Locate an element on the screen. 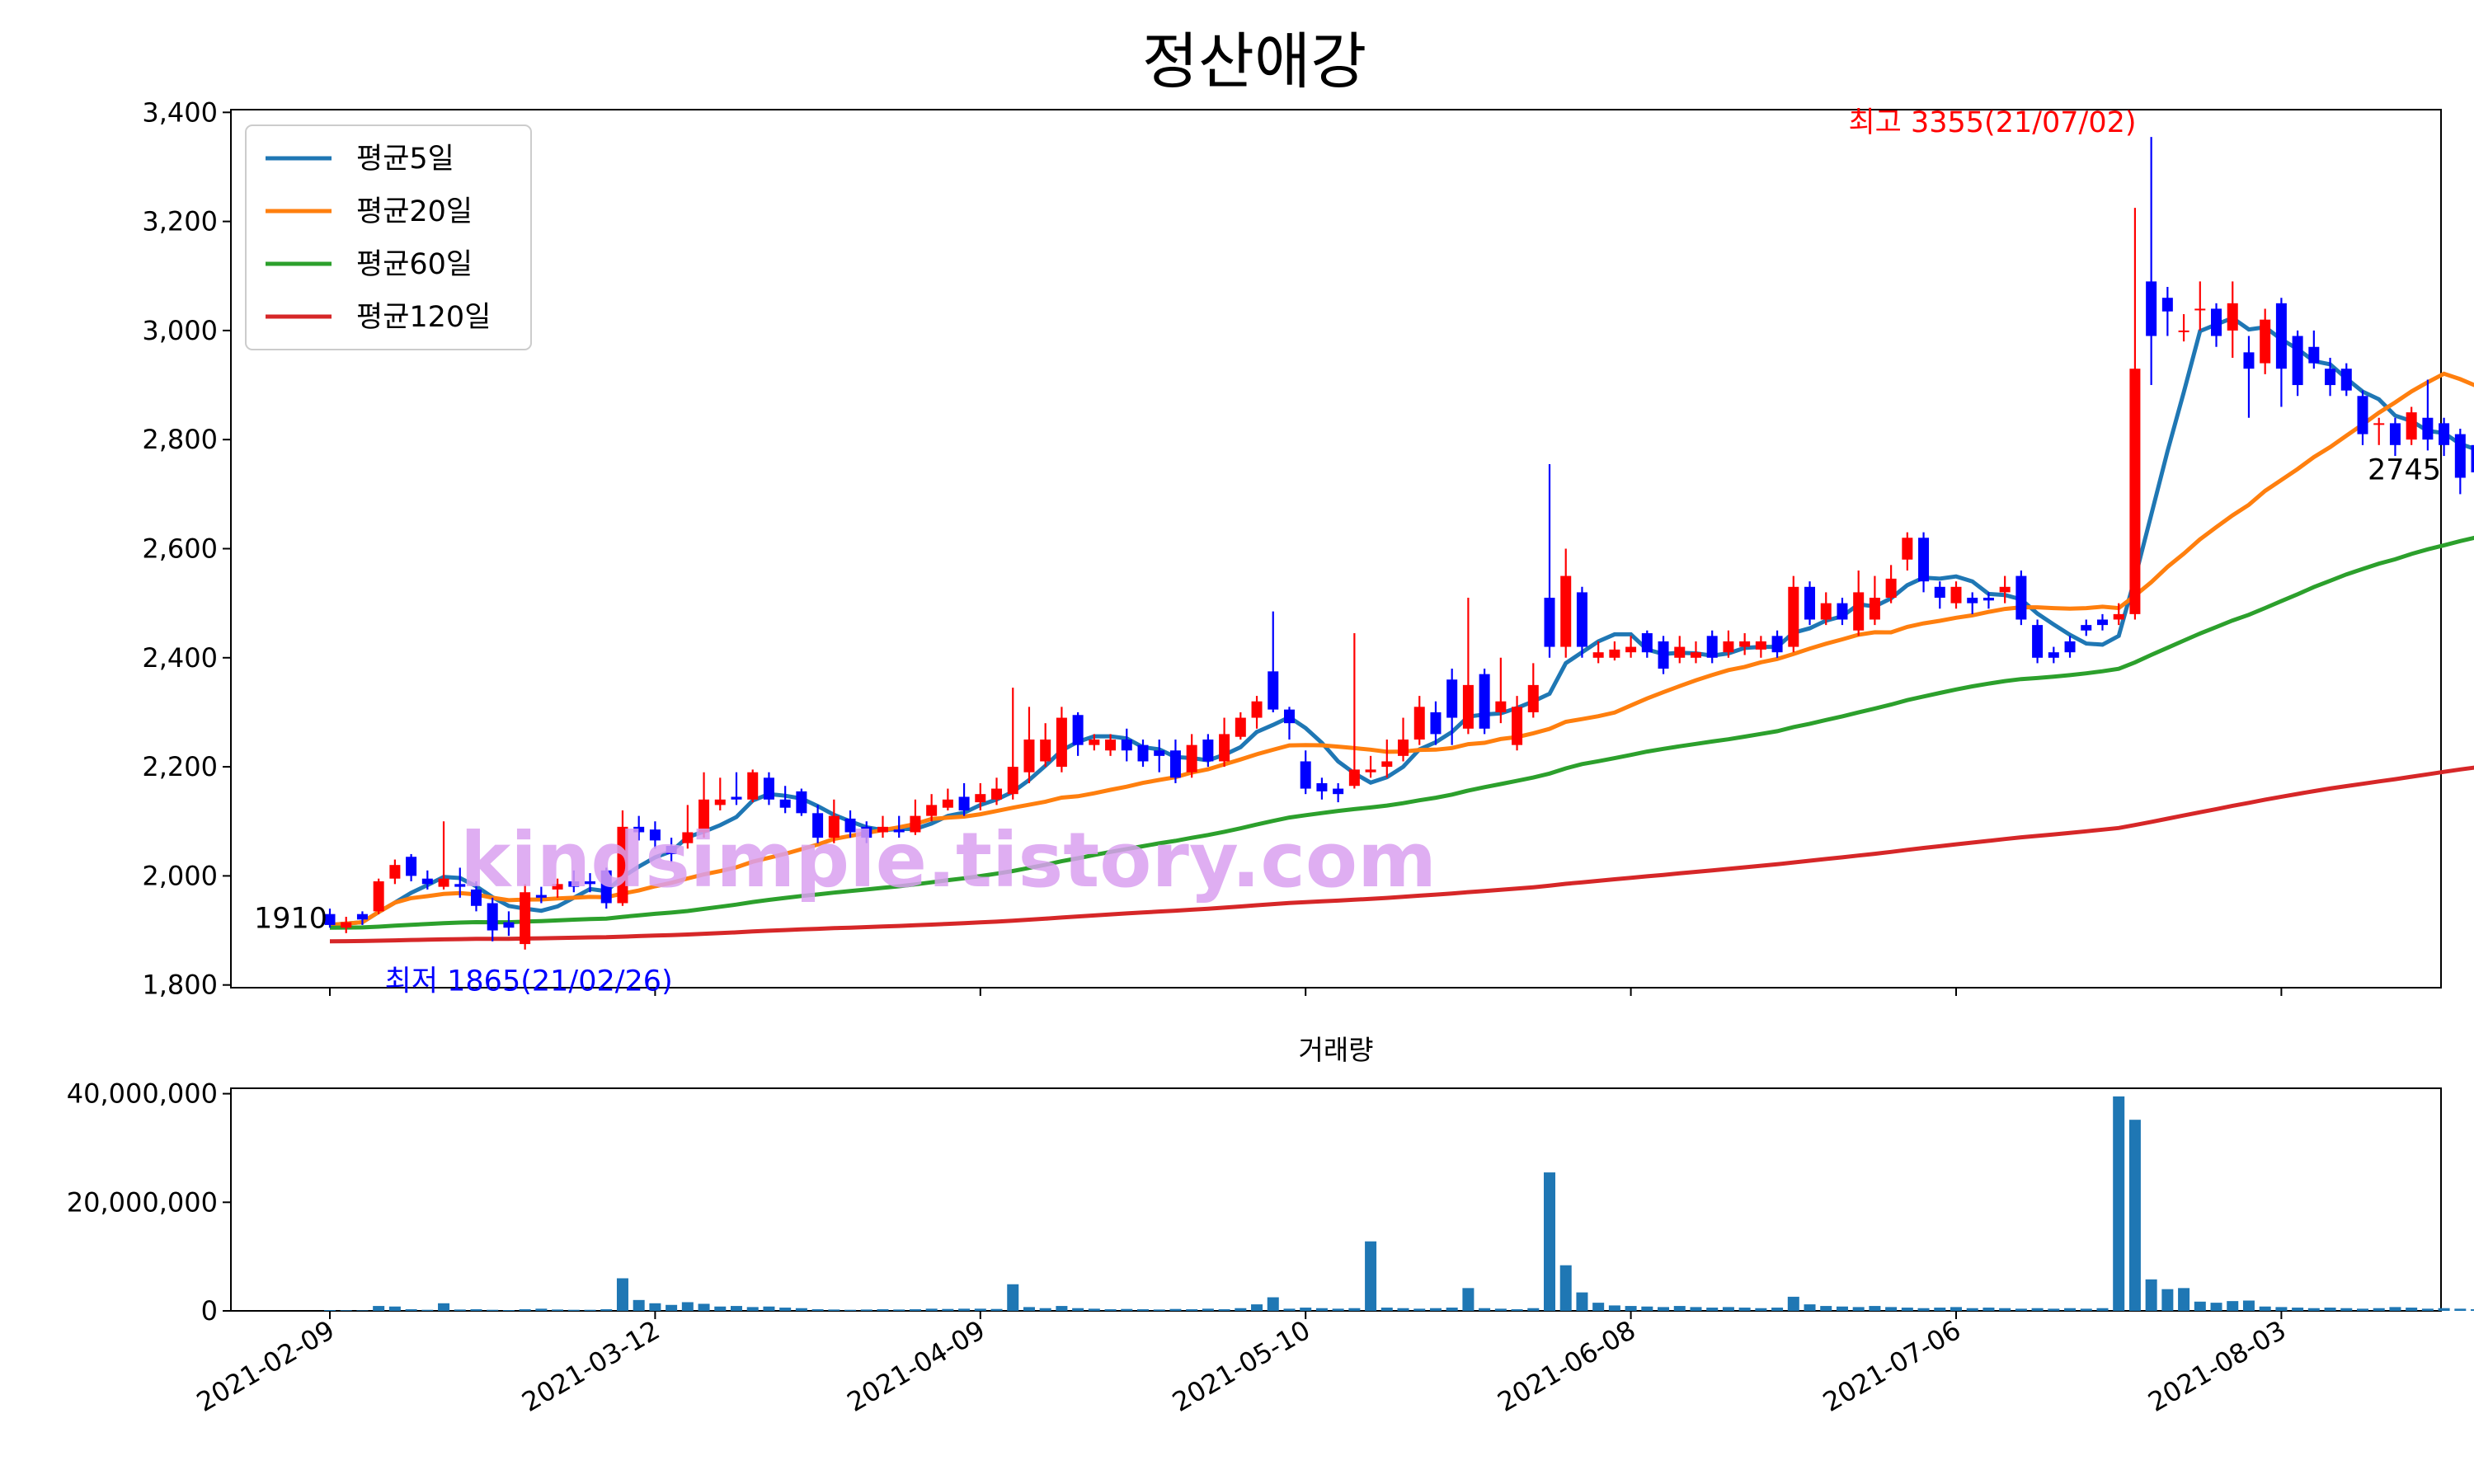 The width and height of the screenshot is (2474, 1484). price-y-tick-label: 3,200 is located at coordinates (180, 221).